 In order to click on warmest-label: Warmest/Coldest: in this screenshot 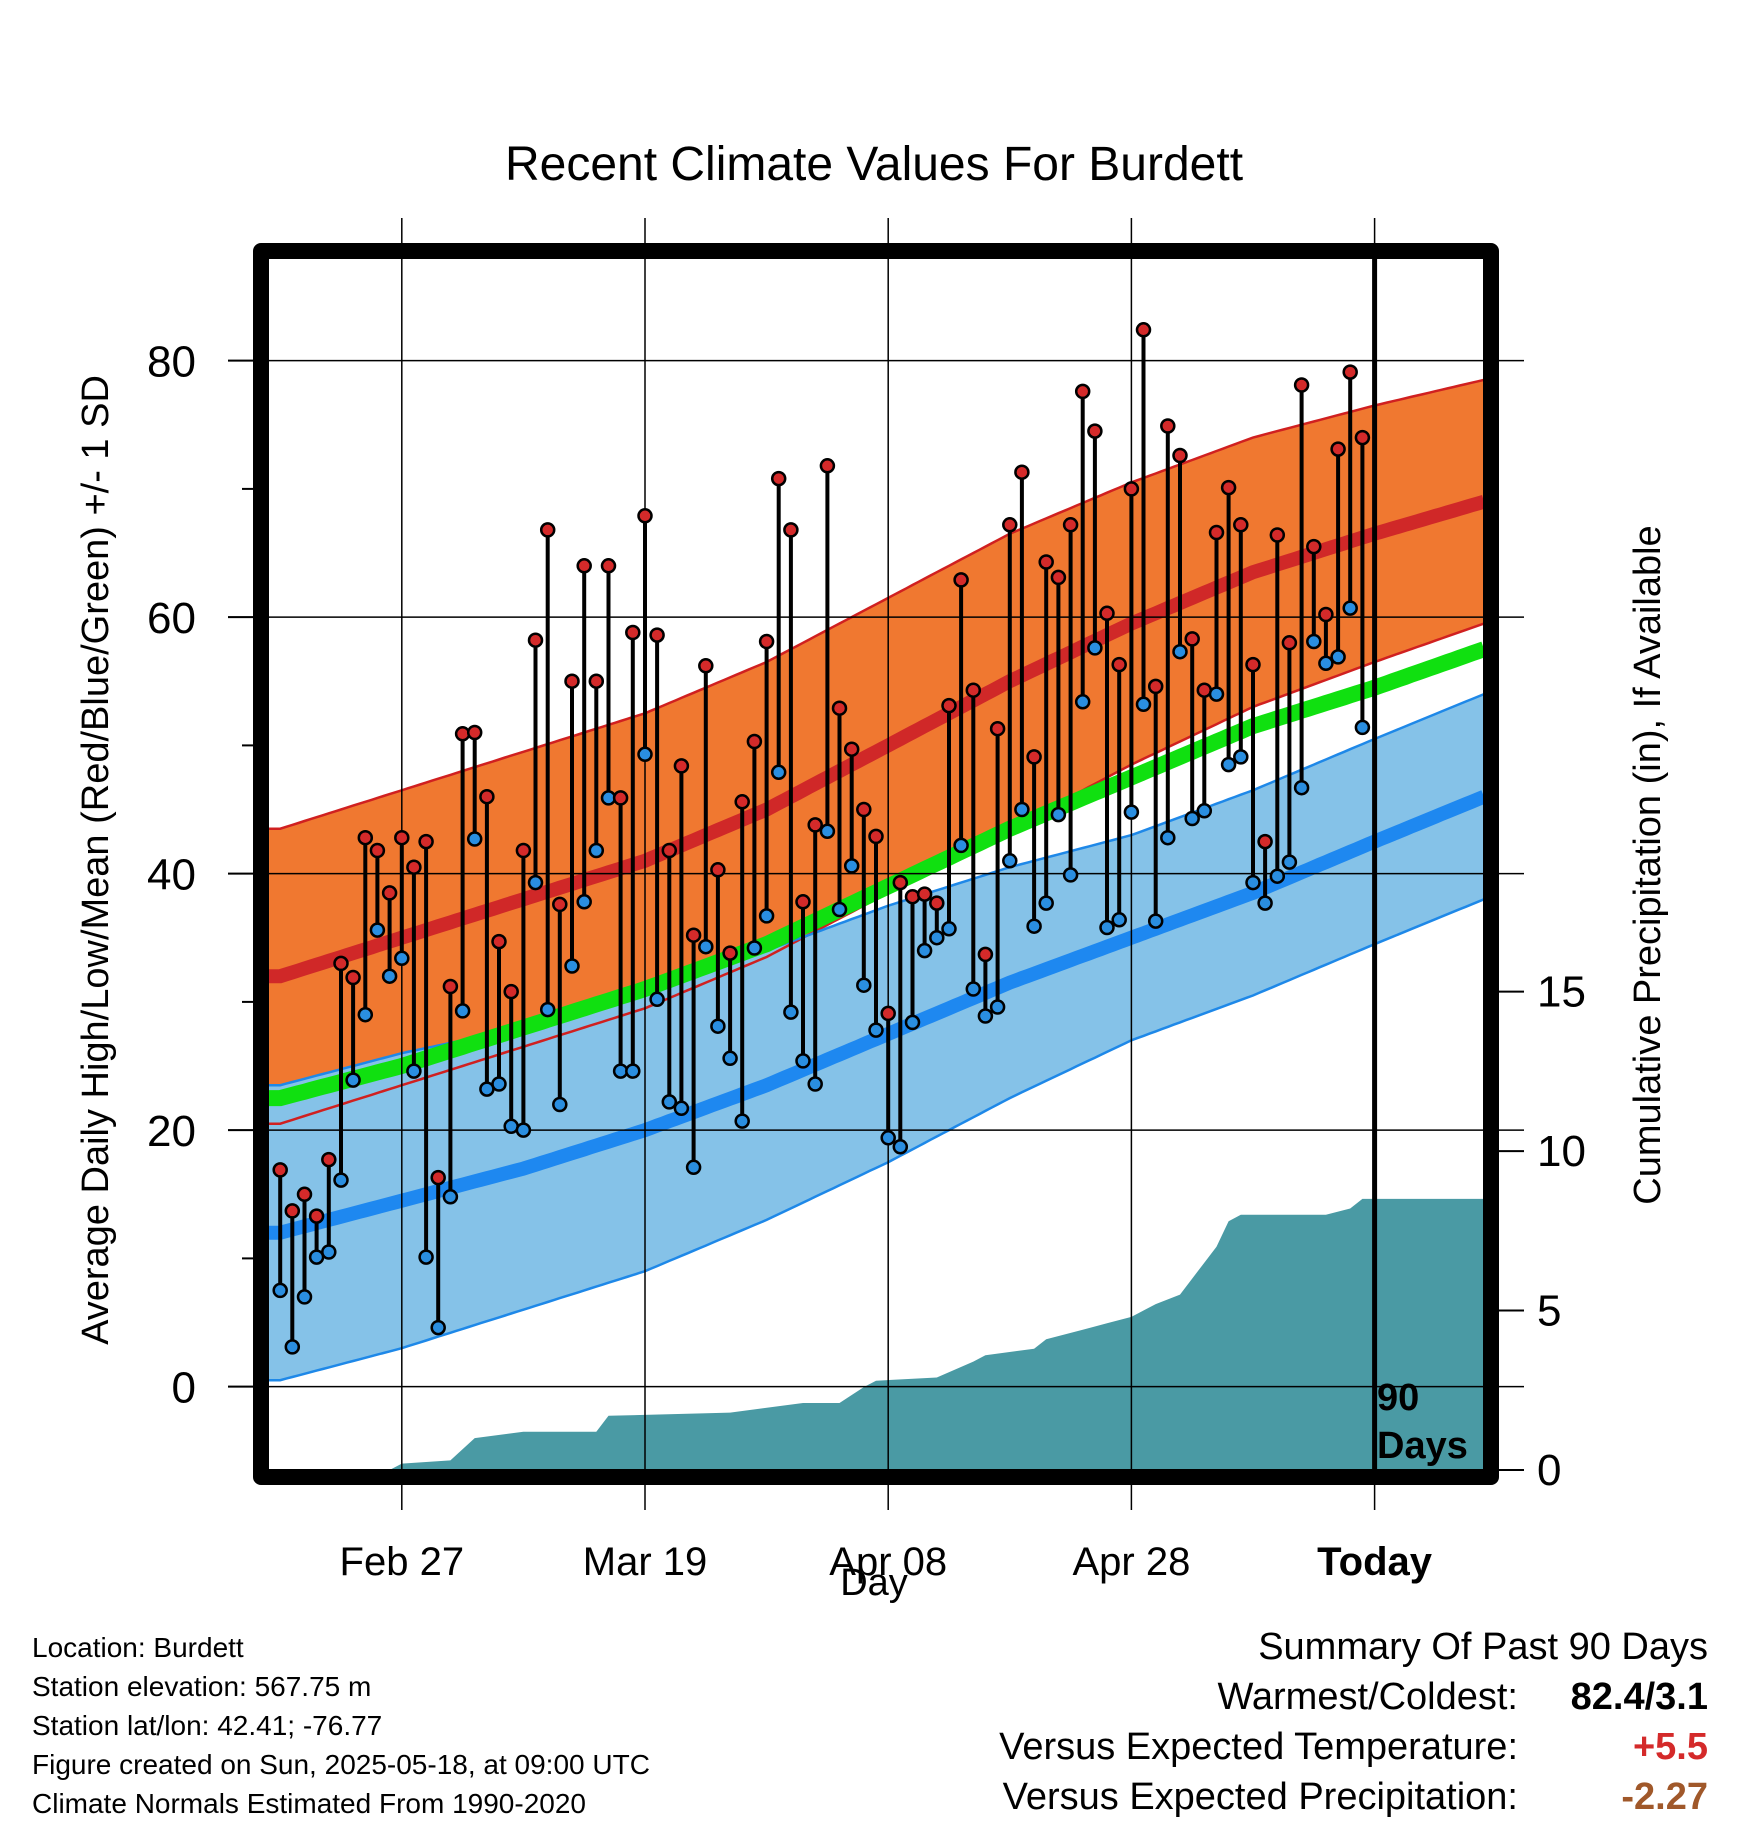, I will do `click(1367, 1697)`.